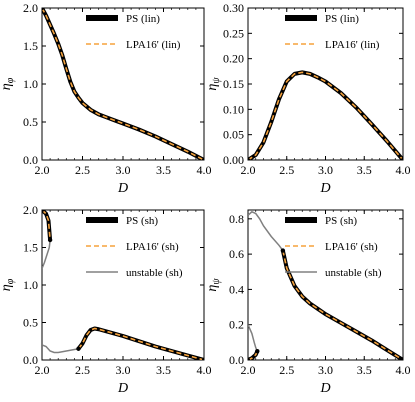 This screenshot has width=415, height=402. What do you see at coordinates (236, 254) in the screenshot?
I see `y-tick-label: 0.6` at bounding box center [236, 254].